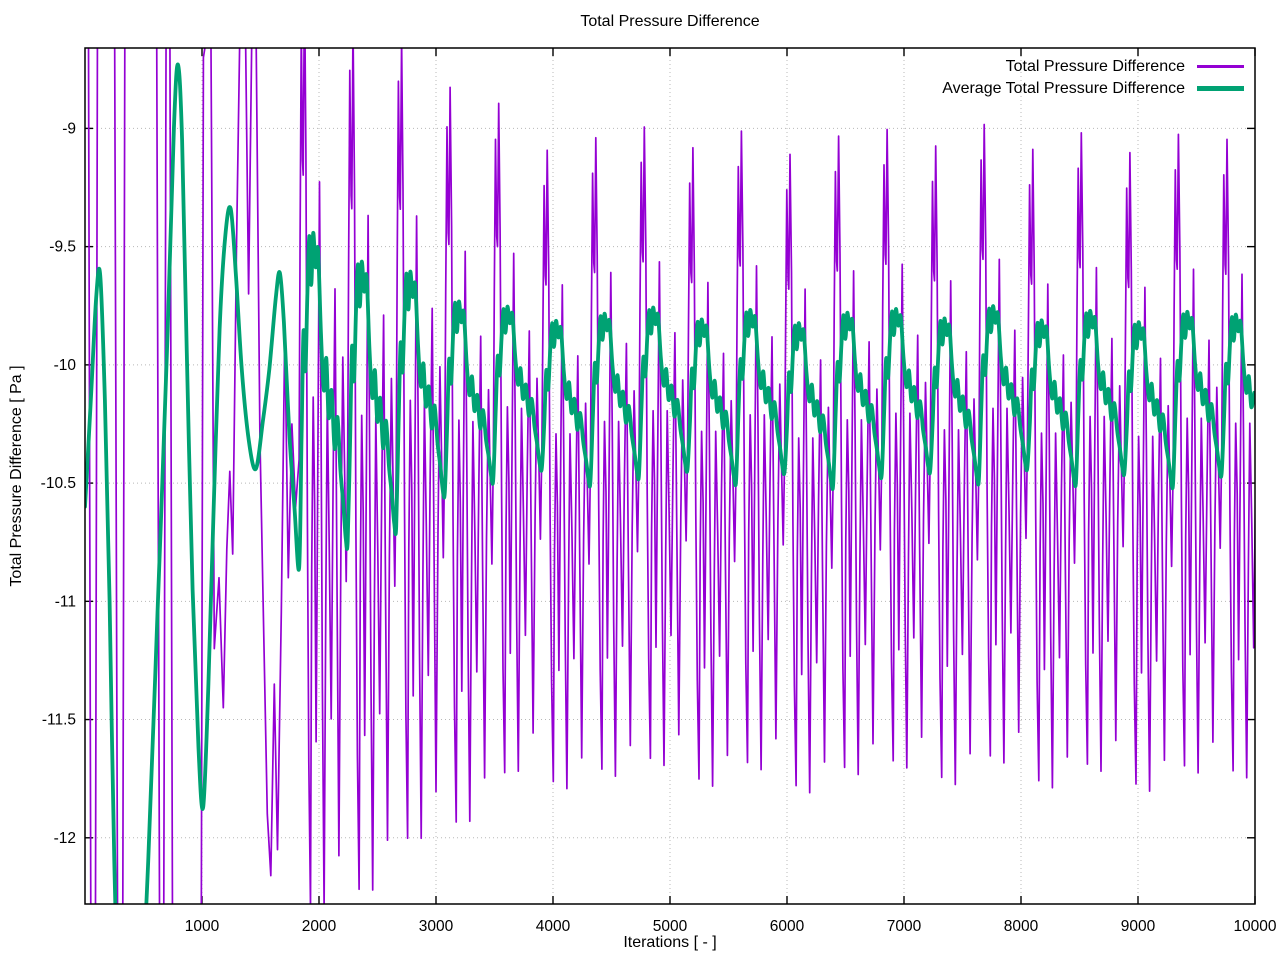 This screenshot has height=960, width=1280. What do you see at coordinates (65, 601) in the screenshot?
I see `svg-text: -11` at bounding box center [65, 601].